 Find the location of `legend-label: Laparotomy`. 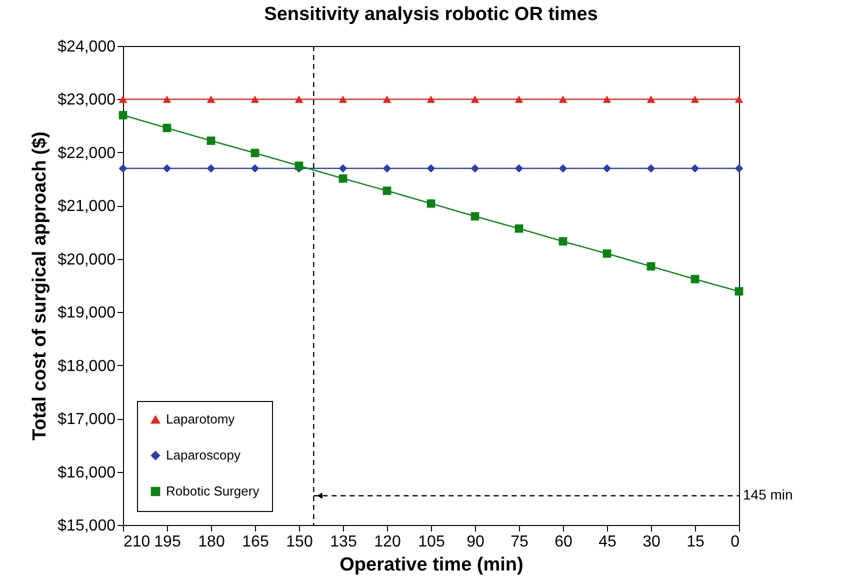

legend-label: Laparotomy is located at coordinates (201, 419).